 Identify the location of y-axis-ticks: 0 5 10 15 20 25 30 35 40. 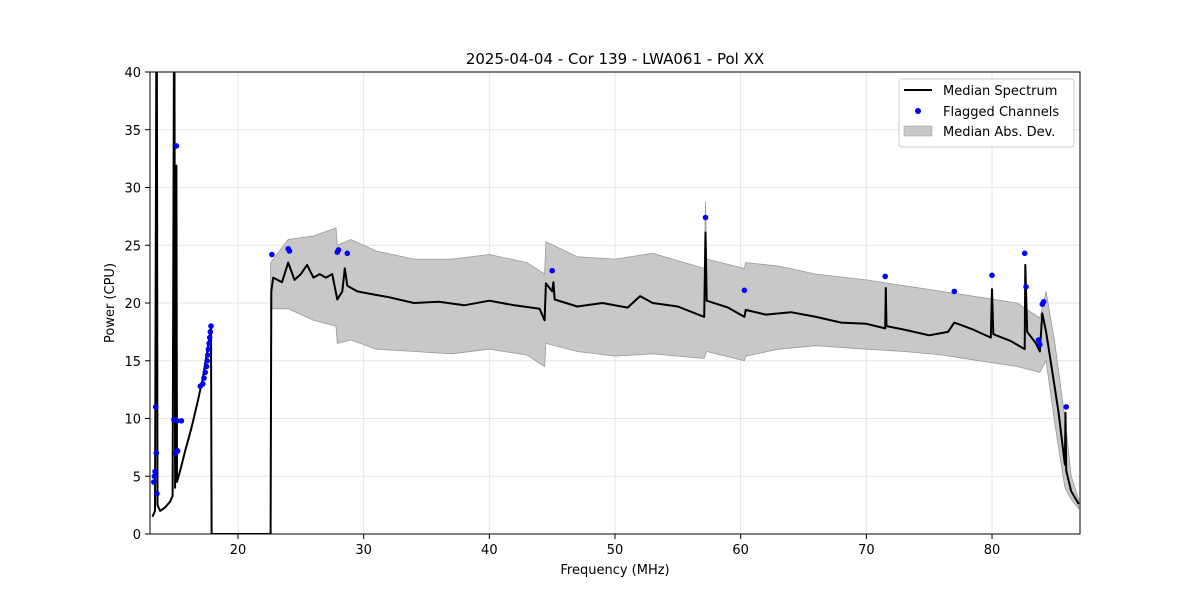
(137, 304).